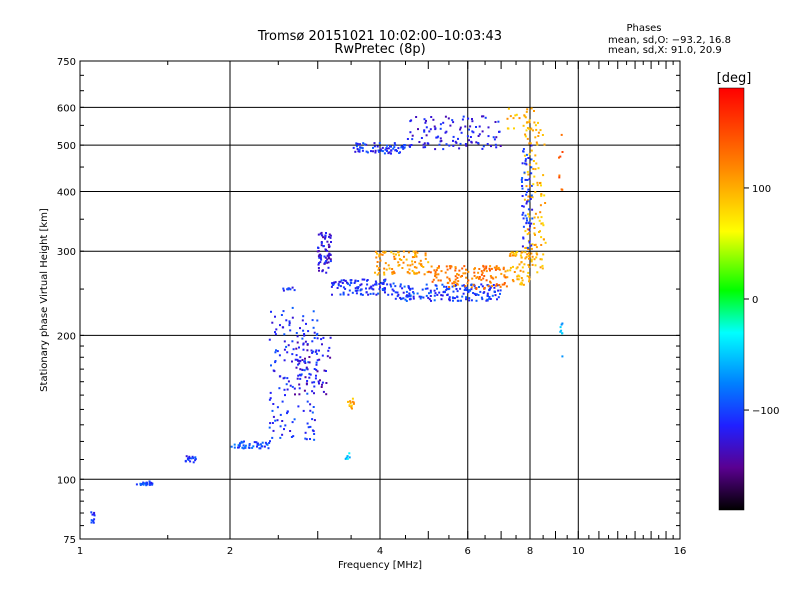  What do you see at coordinates (80, 551) in the screenshot?
I see `x-tick-label: 1` at bounding box center [80, 551].